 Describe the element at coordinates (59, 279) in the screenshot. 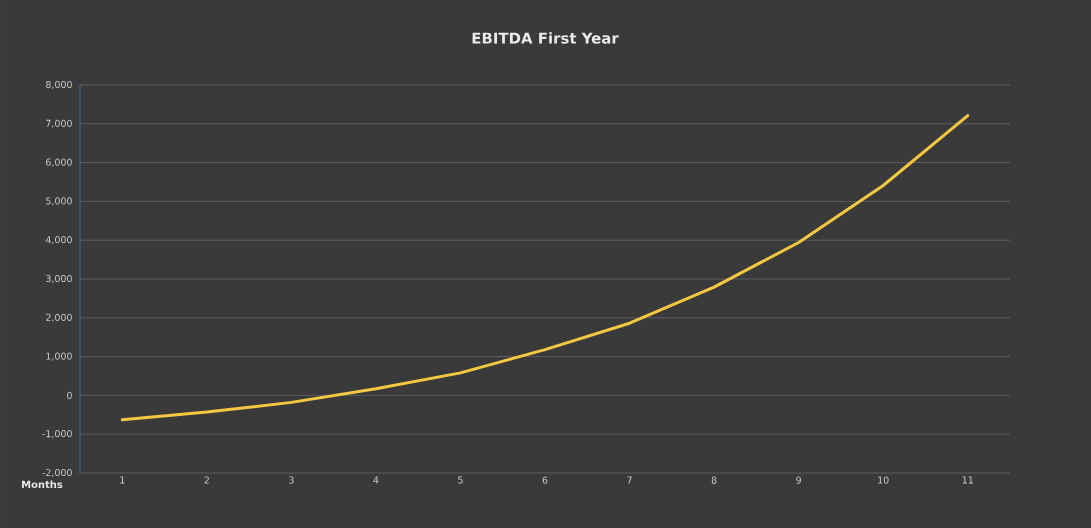

I see `y-tick-label: 3,000` at that location.